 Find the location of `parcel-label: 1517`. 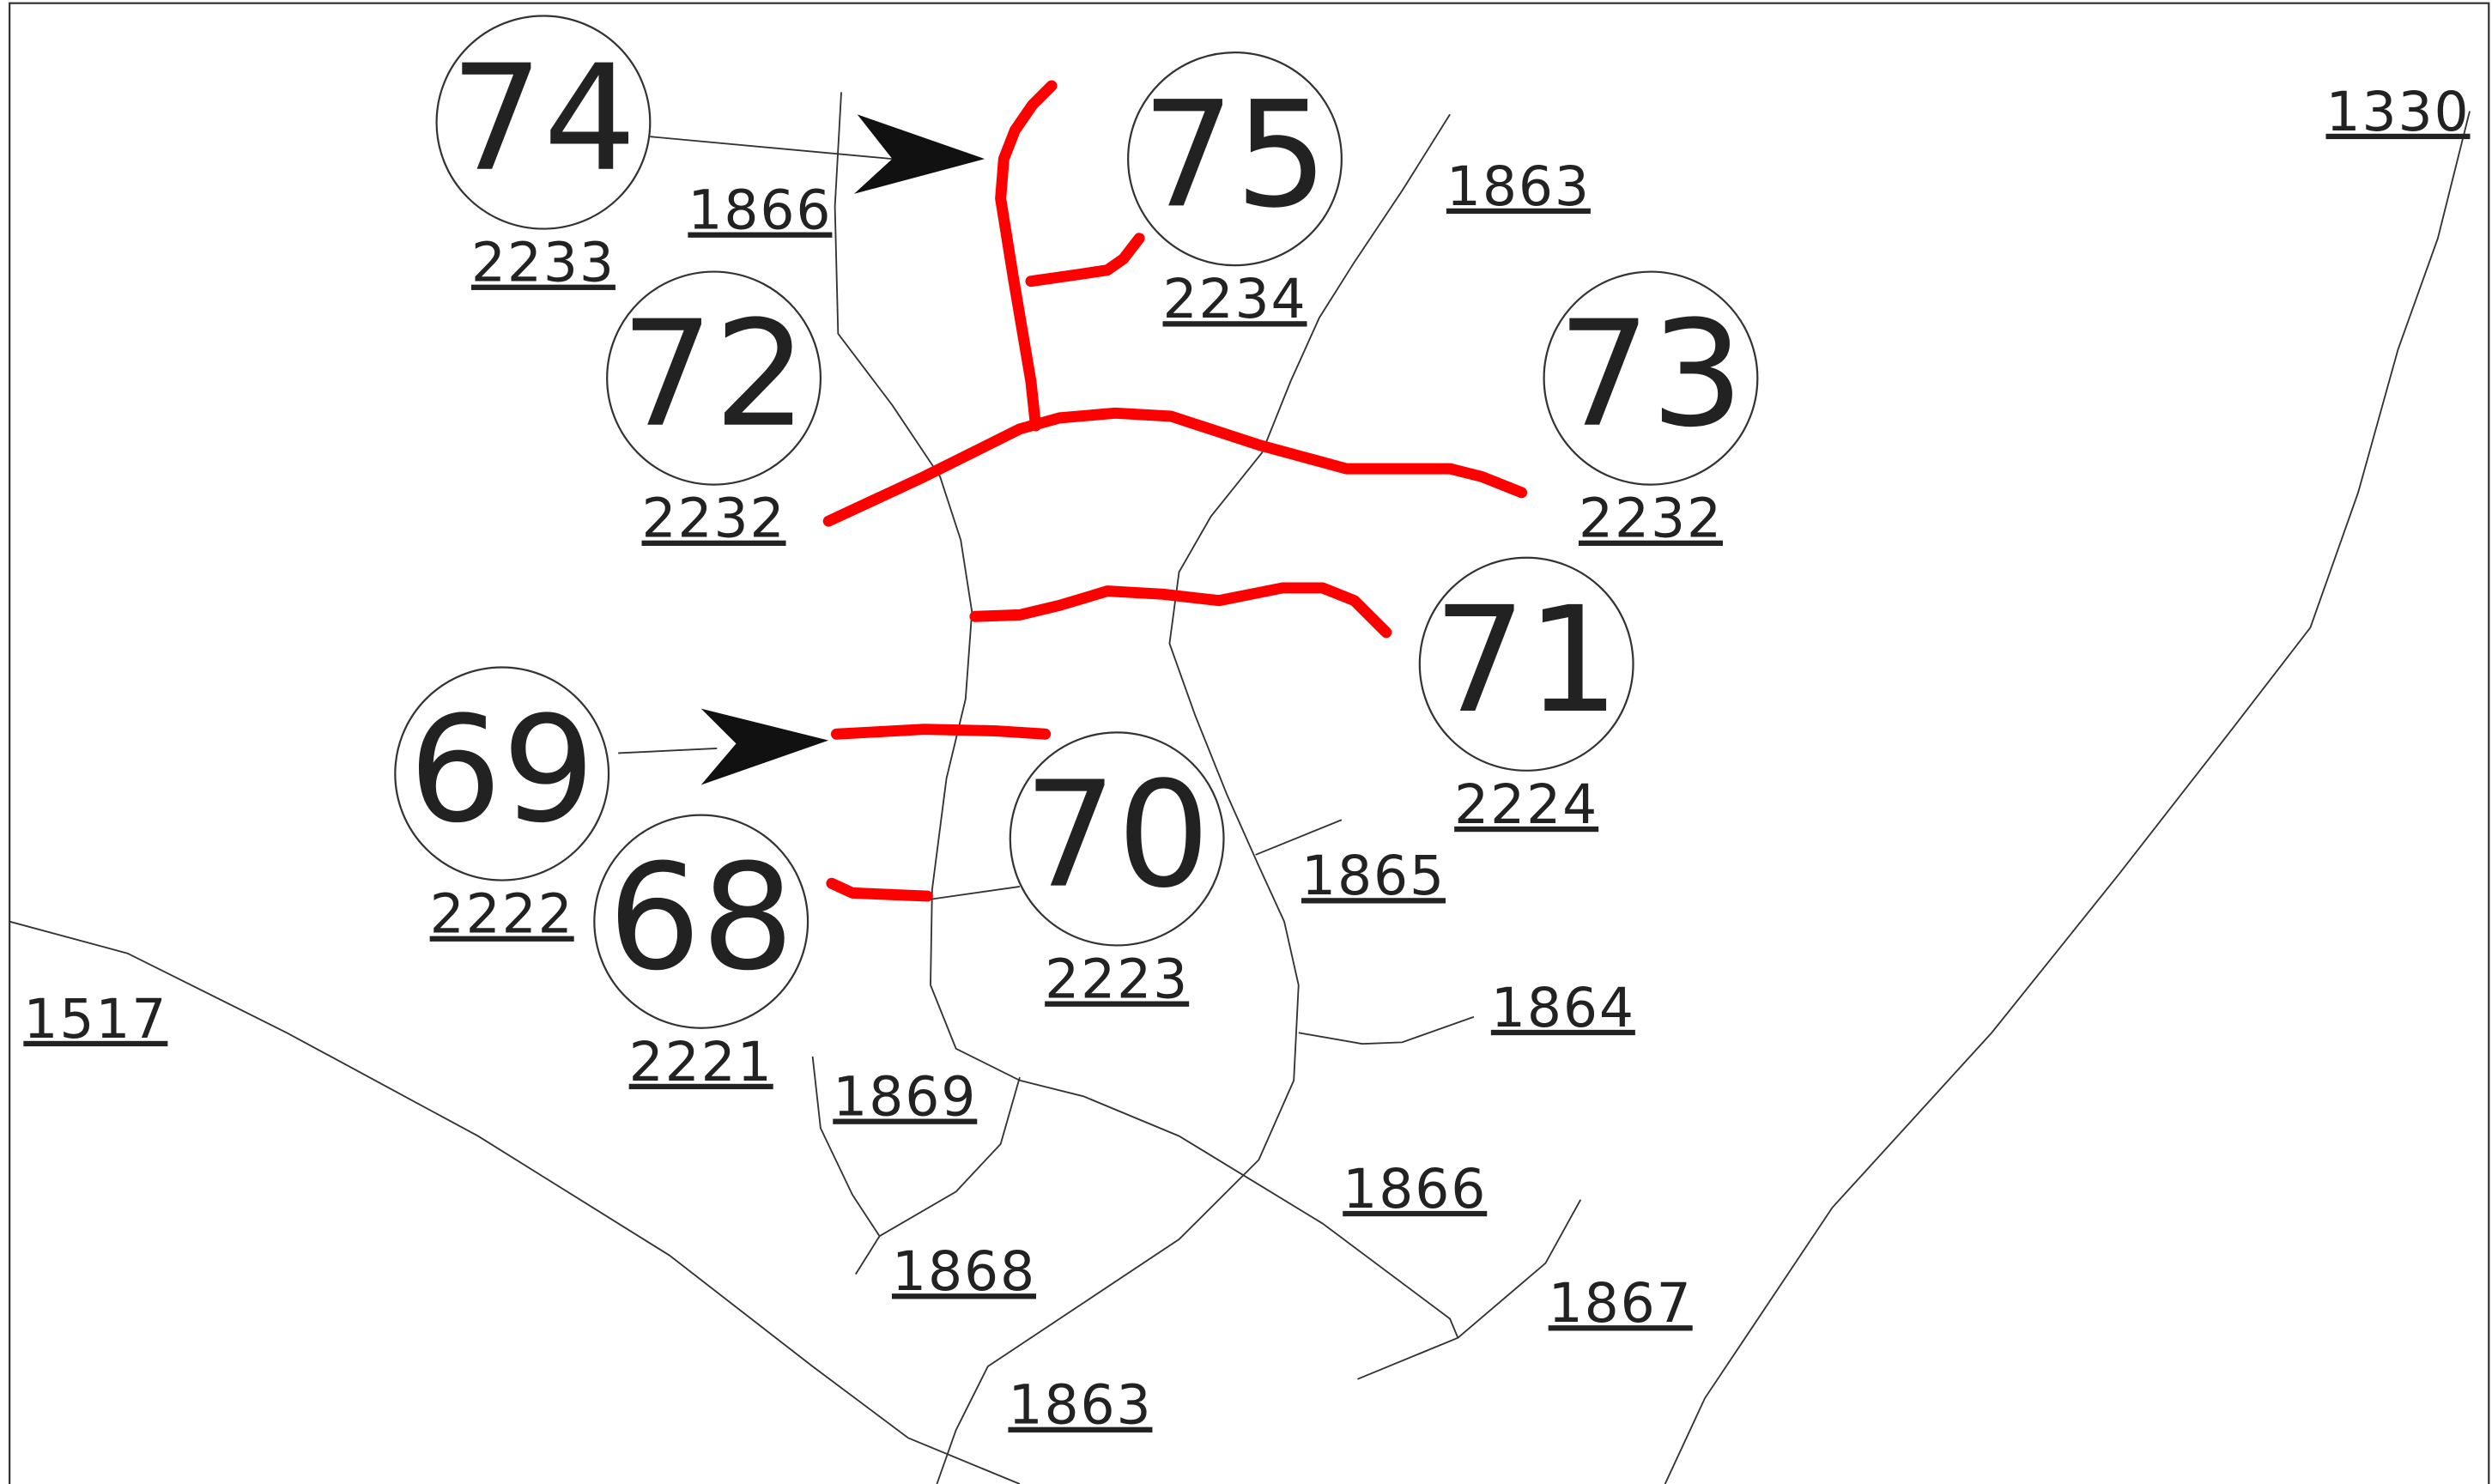

parcel-label: 1517 is located at coordinates (95, 1019).